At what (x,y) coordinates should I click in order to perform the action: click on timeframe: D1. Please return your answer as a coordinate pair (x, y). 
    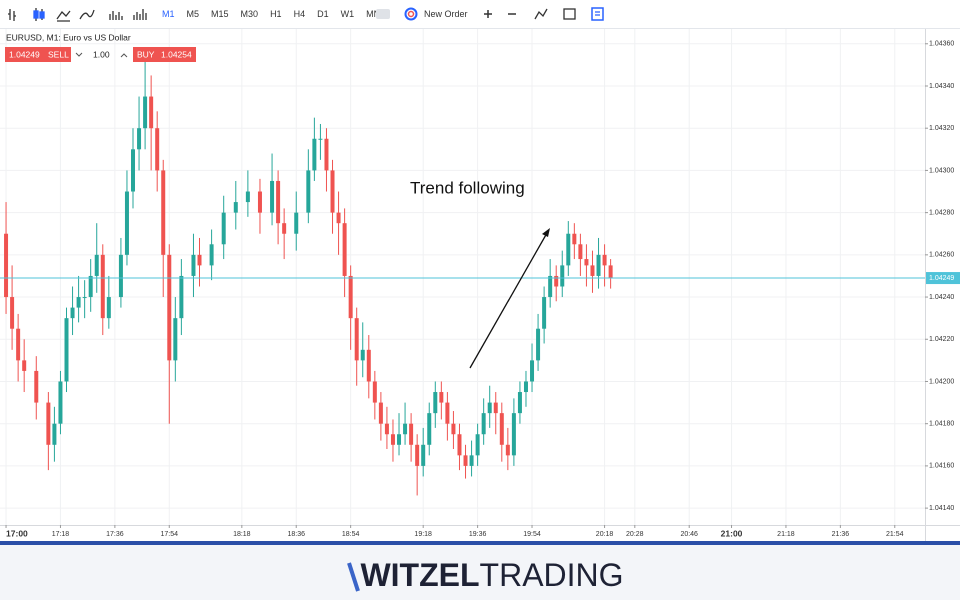
    Looking at the image, I should click on (323, 14).